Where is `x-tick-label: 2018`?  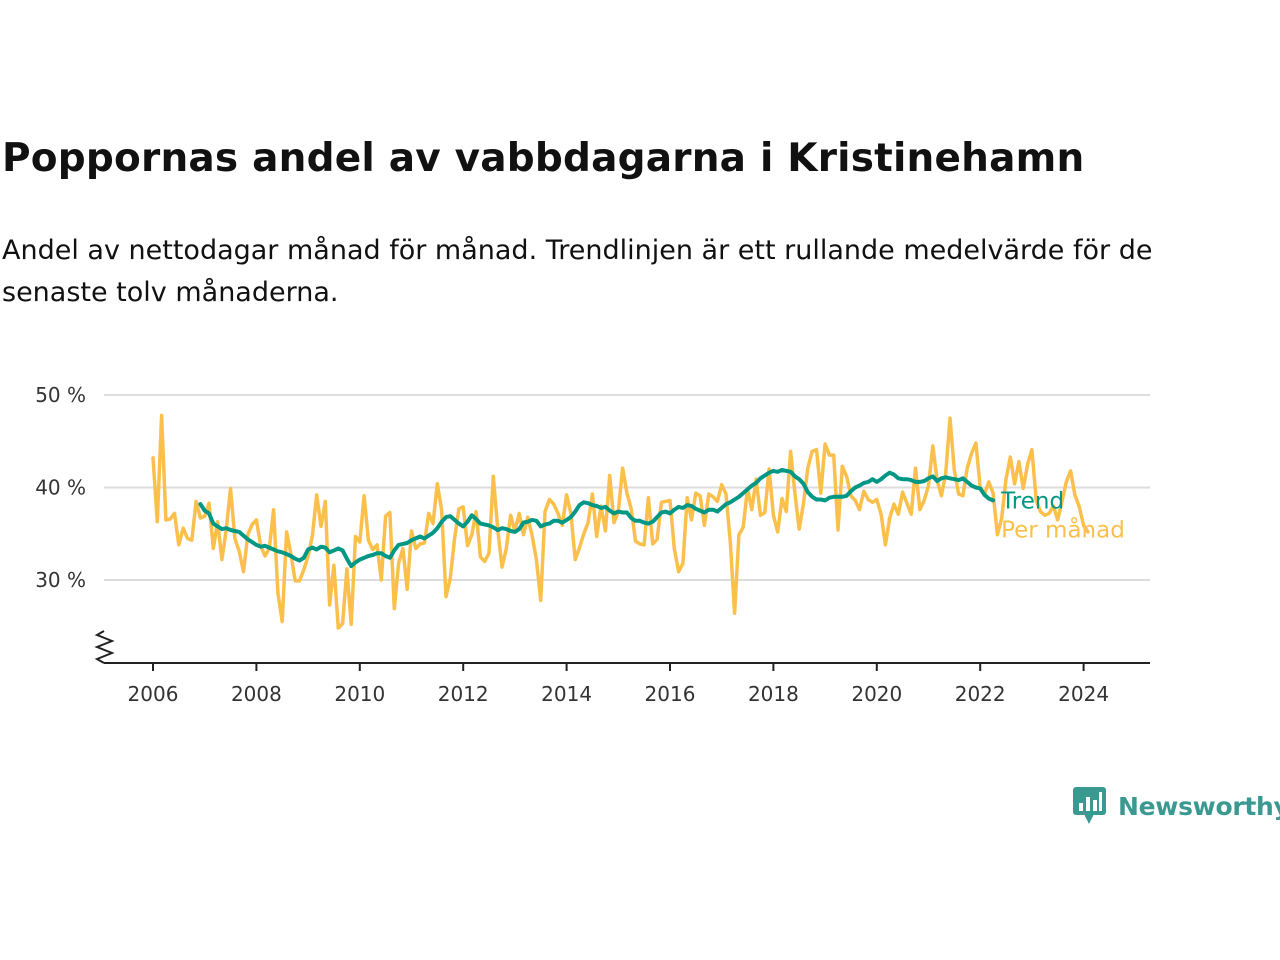 x-tick-label: 2018 is located at coordinates (773, 694).